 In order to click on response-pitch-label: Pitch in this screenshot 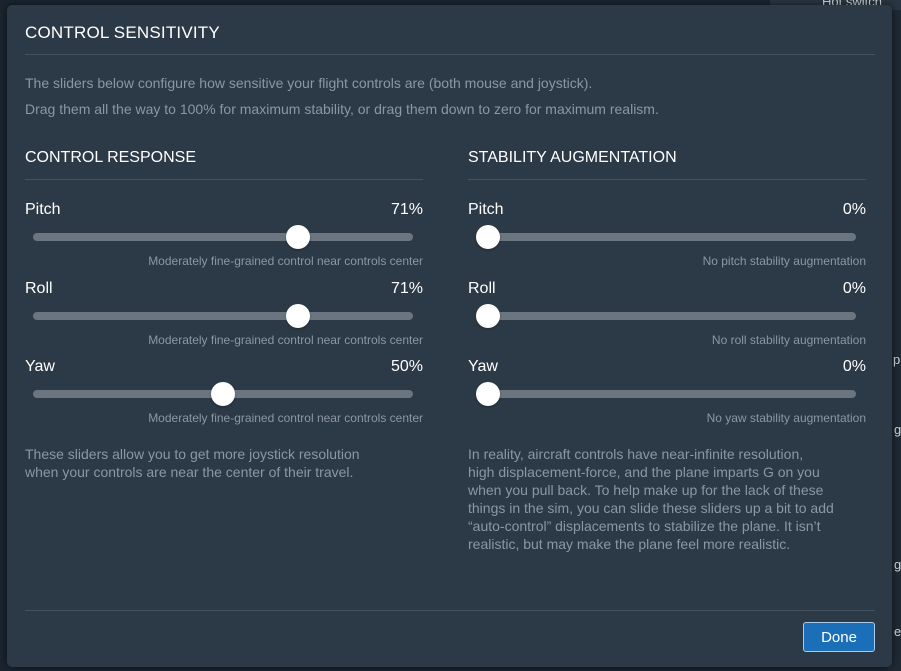, I will do `click(43, 209)`.